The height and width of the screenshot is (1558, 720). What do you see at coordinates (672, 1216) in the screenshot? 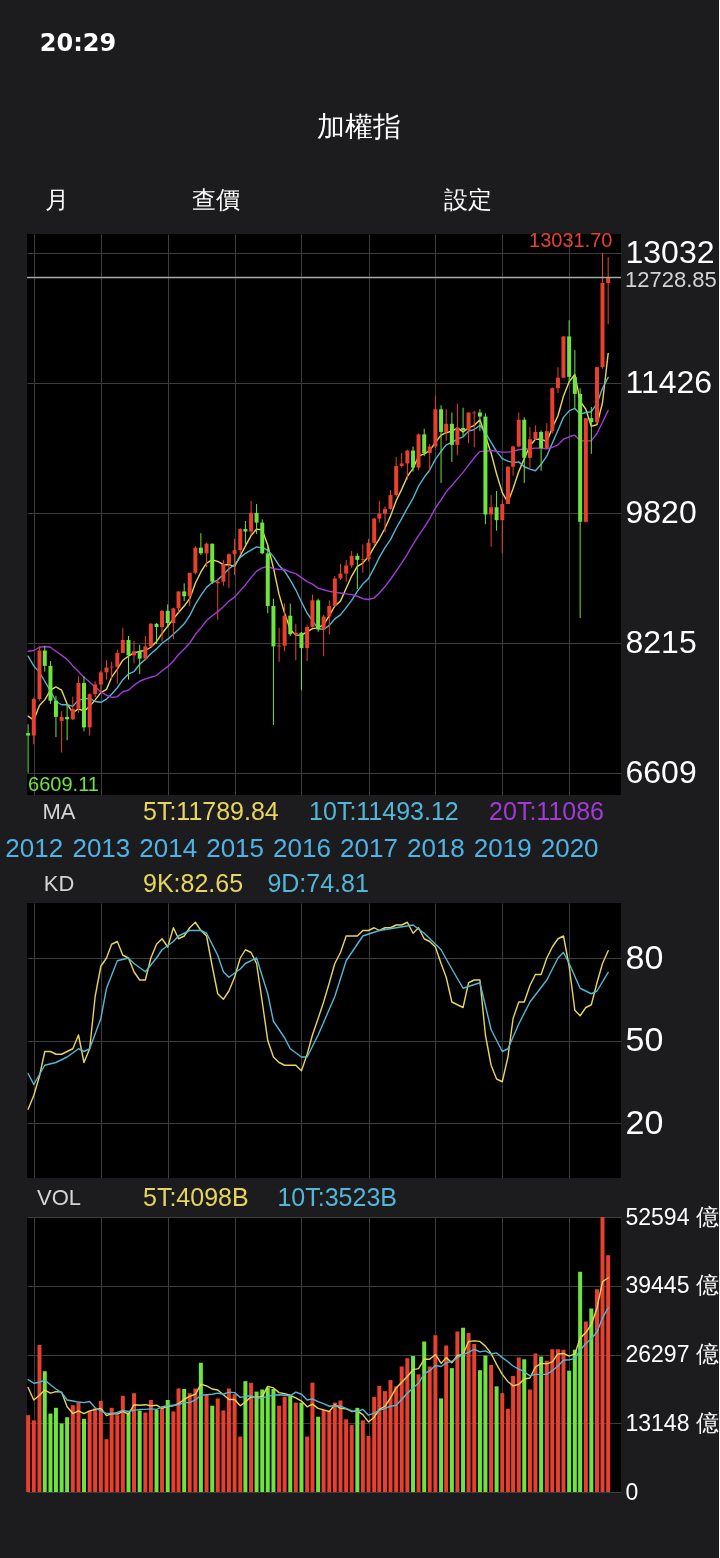
I see `y-tick-label: 52594 億` at bounding box center [672, 1216].